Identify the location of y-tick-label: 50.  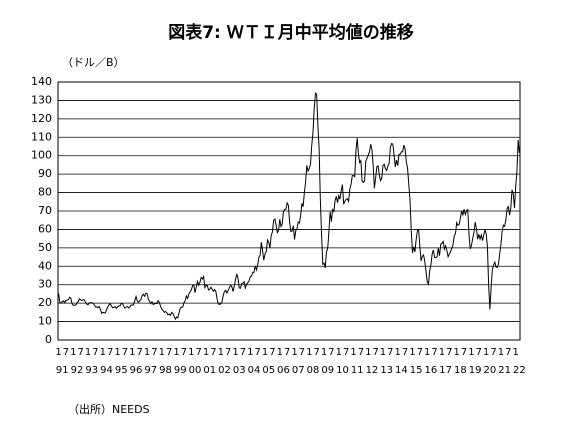
(45, 247).